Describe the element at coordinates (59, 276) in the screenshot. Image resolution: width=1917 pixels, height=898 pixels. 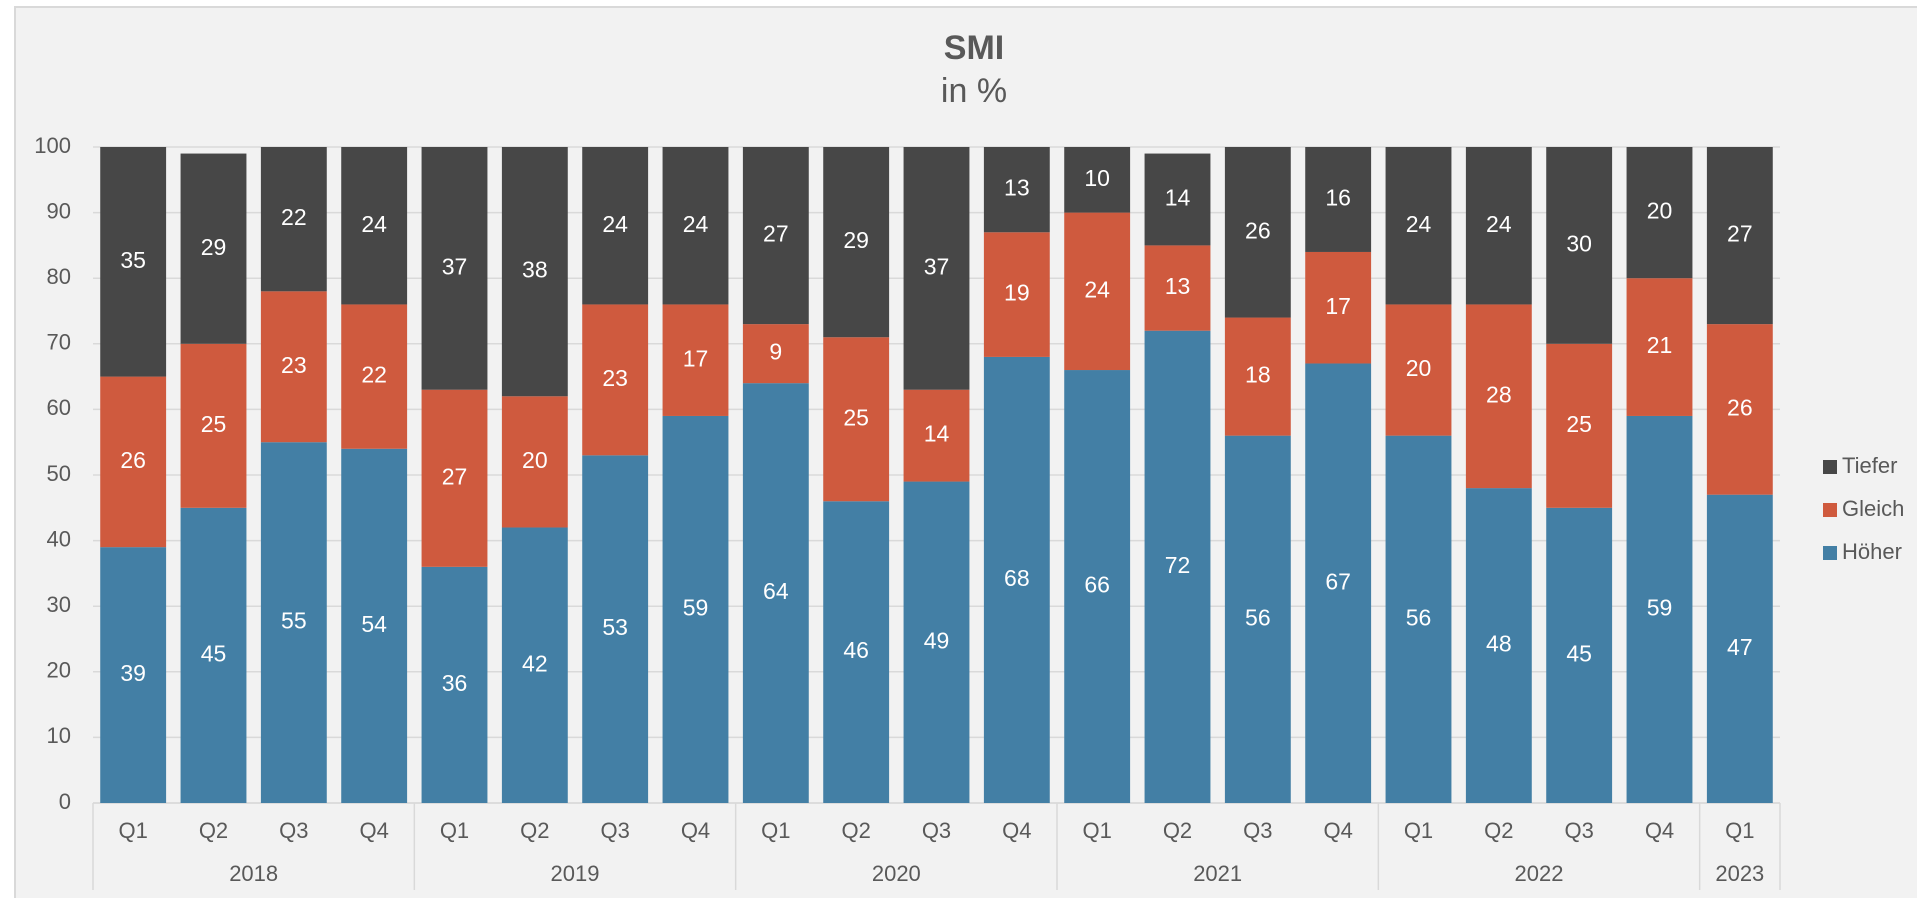
I see `y-tick-label: 80` at that location.